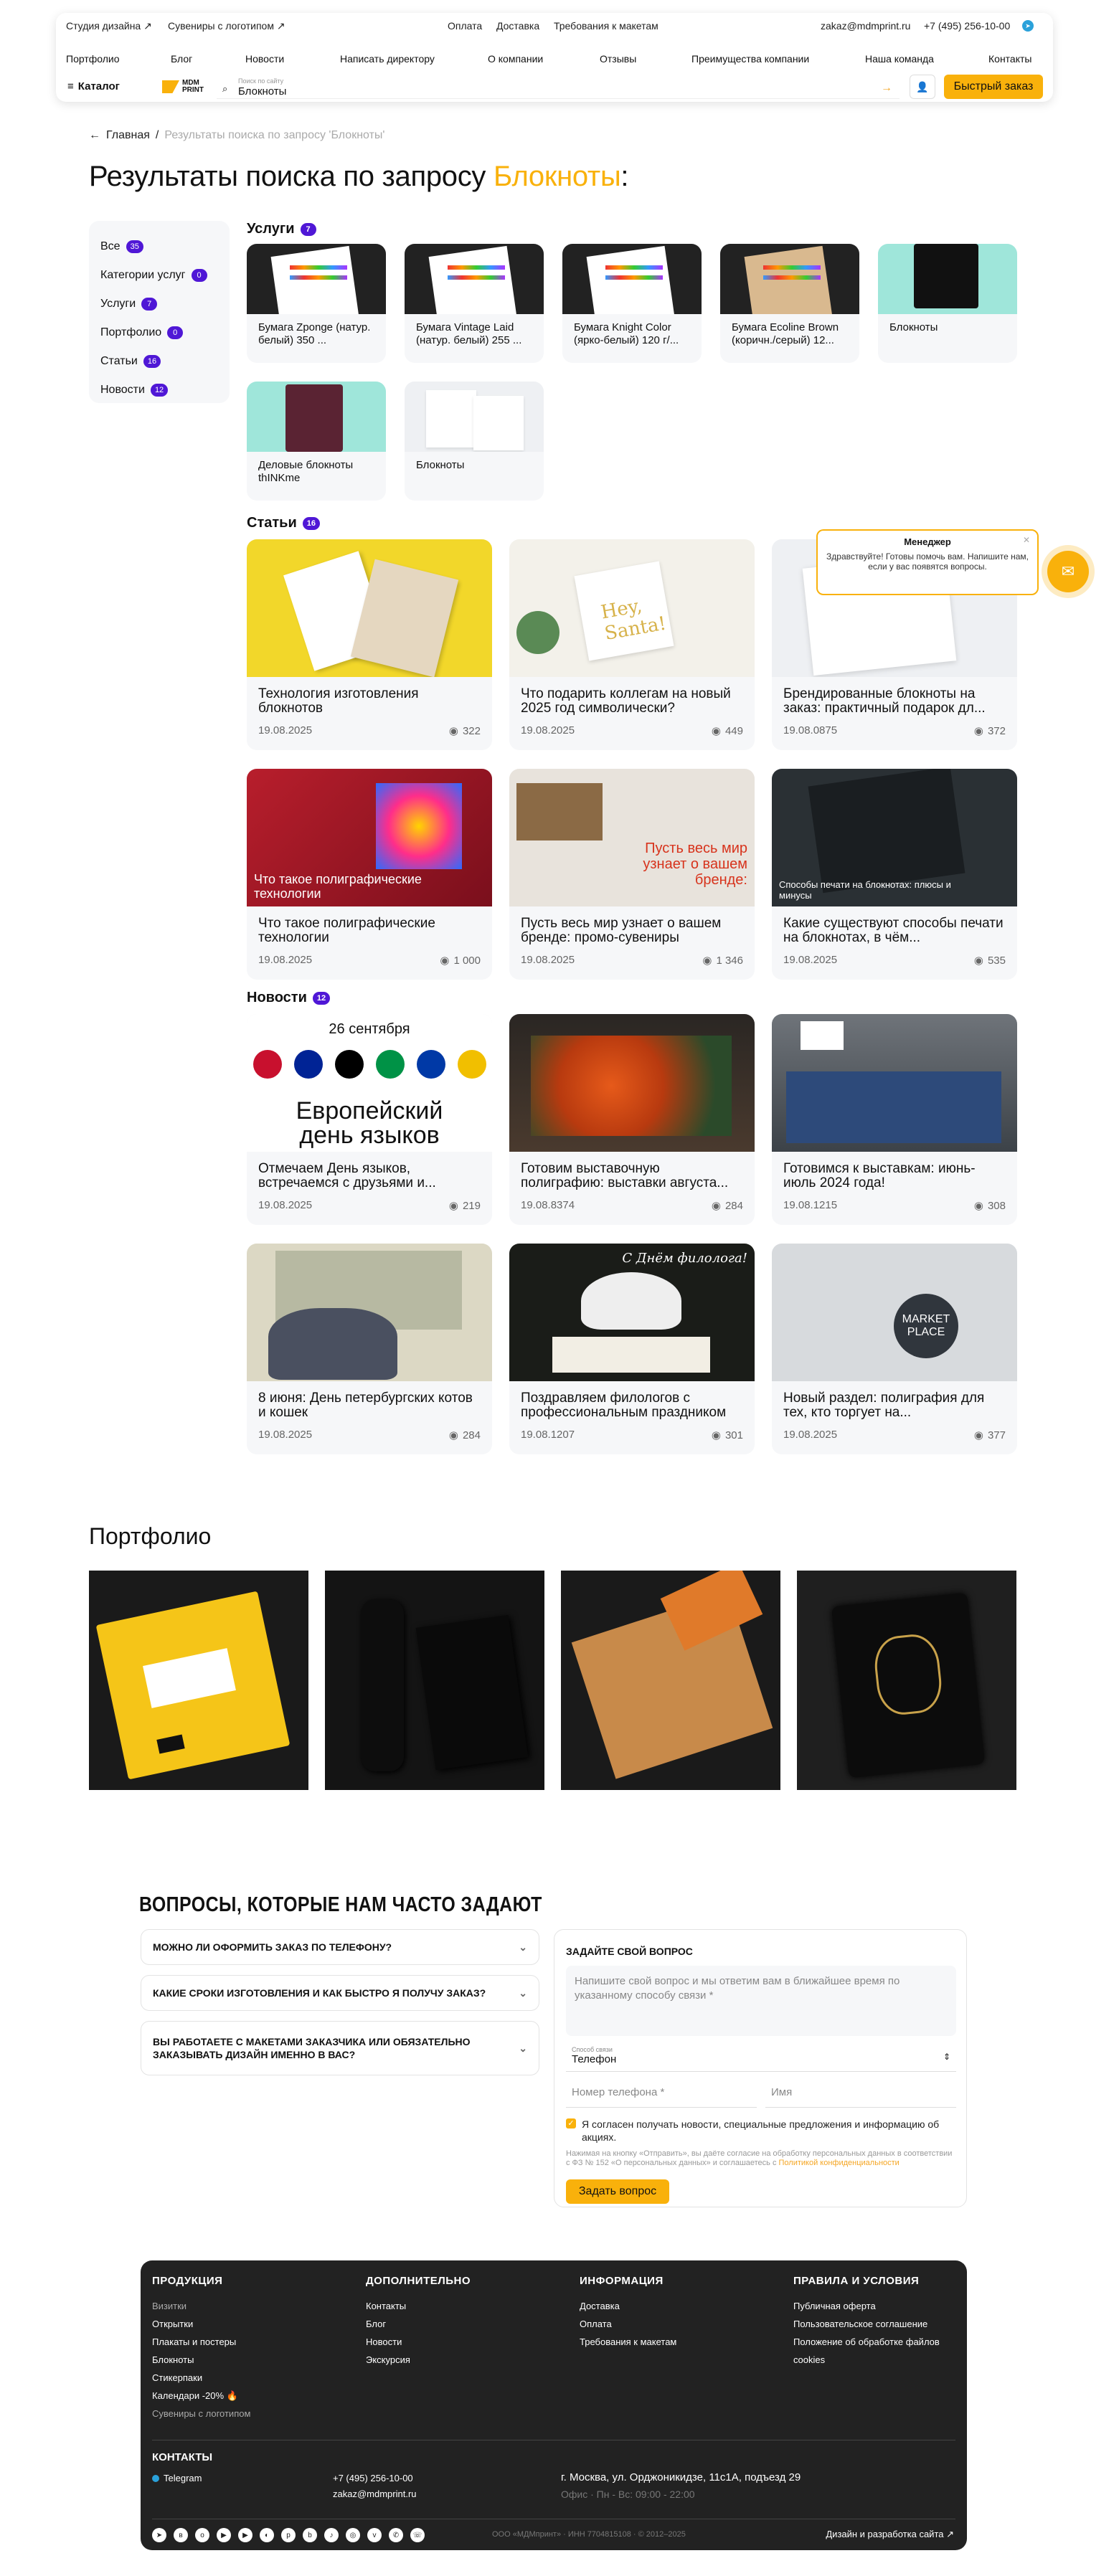 This screenshot has height=2576, width=1119. What do you see at coordinates (93, 59) in the screenshot?
I see `nav-portfolio: Портфолио` at bounding box center [93, 59].